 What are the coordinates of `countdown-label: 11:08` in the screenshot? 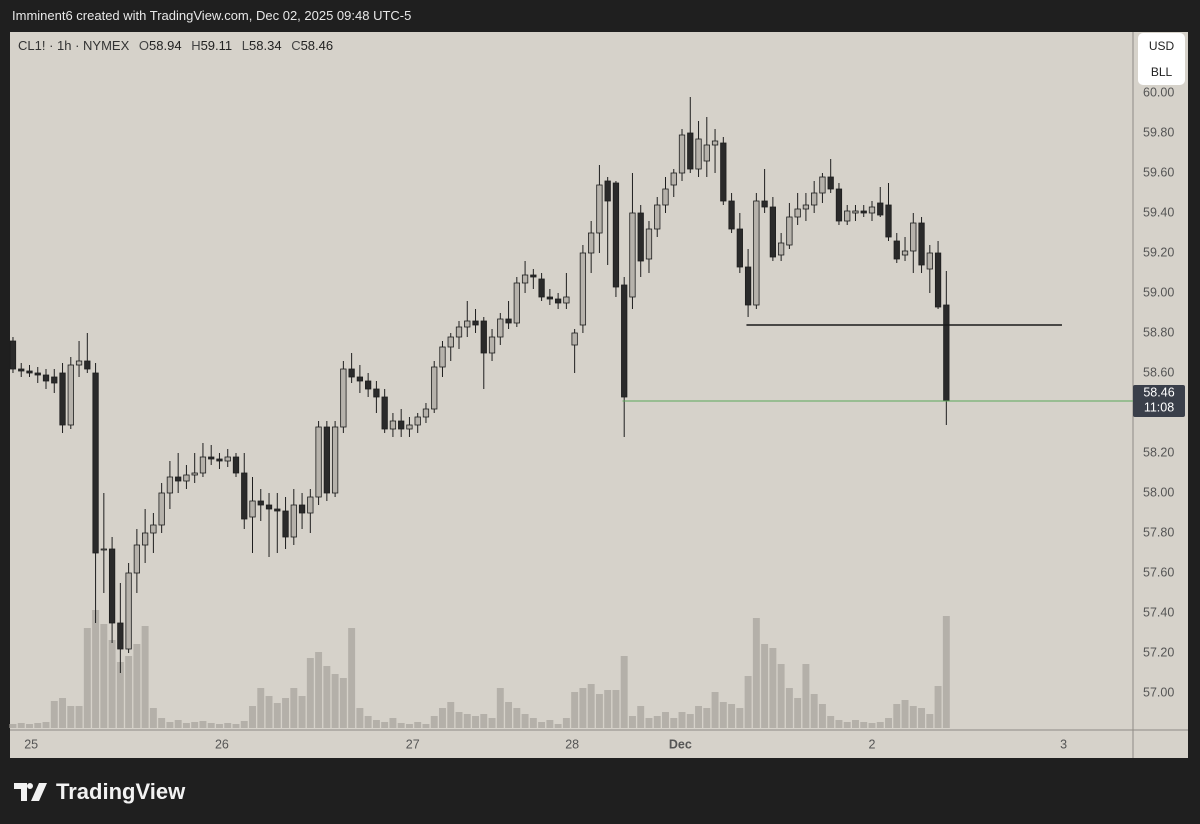 It's located at (1159, 407).